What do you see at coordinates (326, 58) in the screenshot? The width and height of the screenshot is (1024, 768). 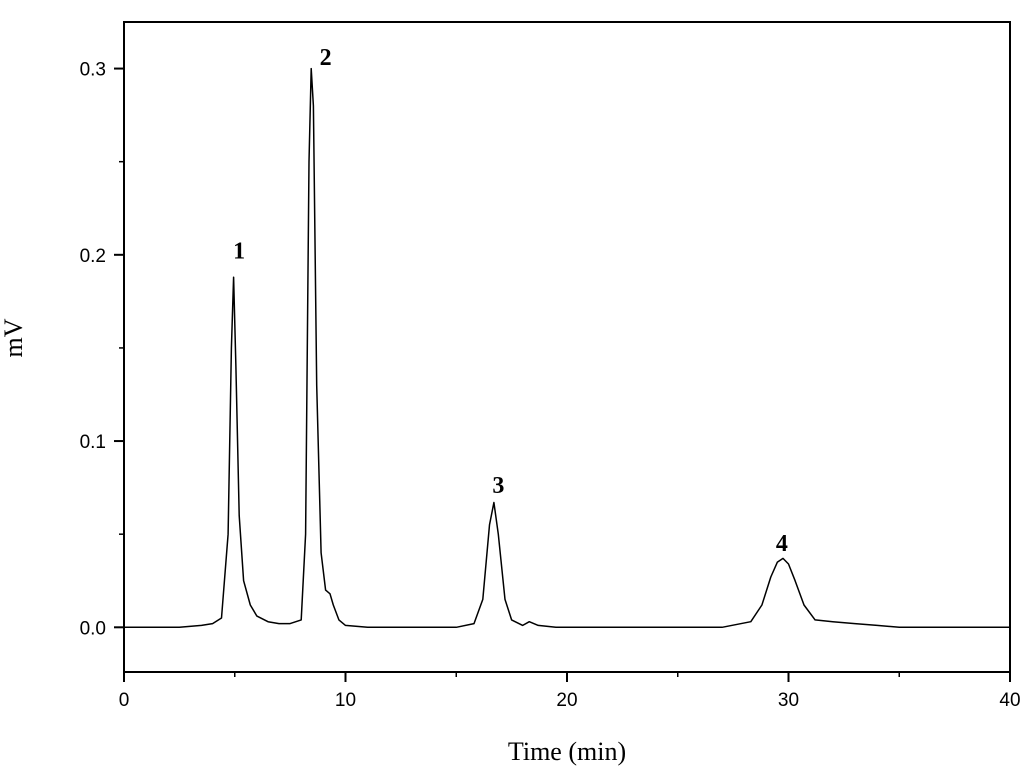 I see `peak-label: 2` at bounding box center [326, 58].